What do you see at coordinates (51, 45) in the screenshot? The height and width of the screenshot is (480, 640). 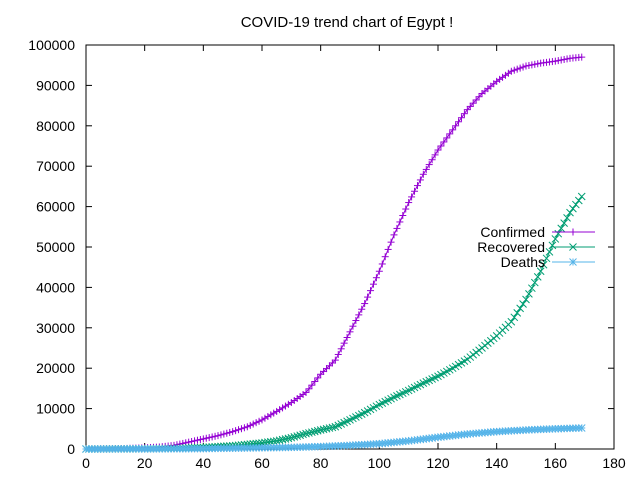 I see `y-tick-label: 100000` at bounding box center [51, 45].